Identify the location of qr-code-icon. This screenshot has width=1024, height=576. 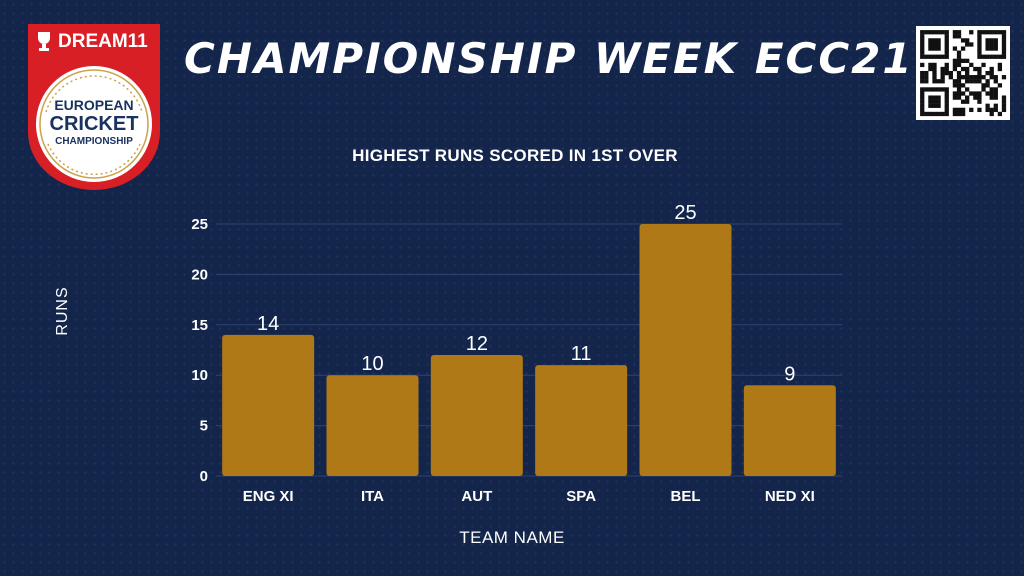
(963, 73).